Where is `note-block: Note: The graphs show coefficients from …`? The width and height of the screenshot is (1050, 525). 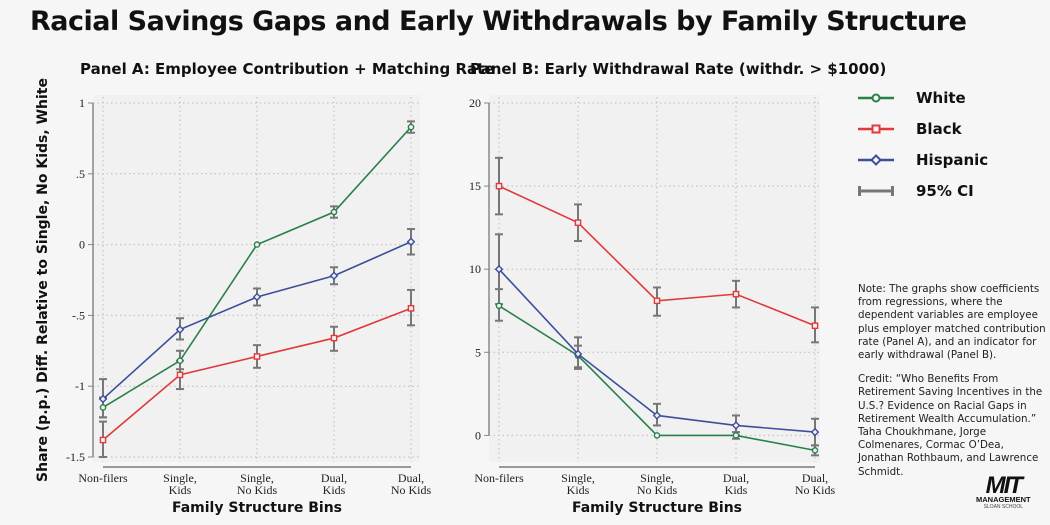 note-block: Note: The graphs show coefficients from … is located at coordinates (953, 386).